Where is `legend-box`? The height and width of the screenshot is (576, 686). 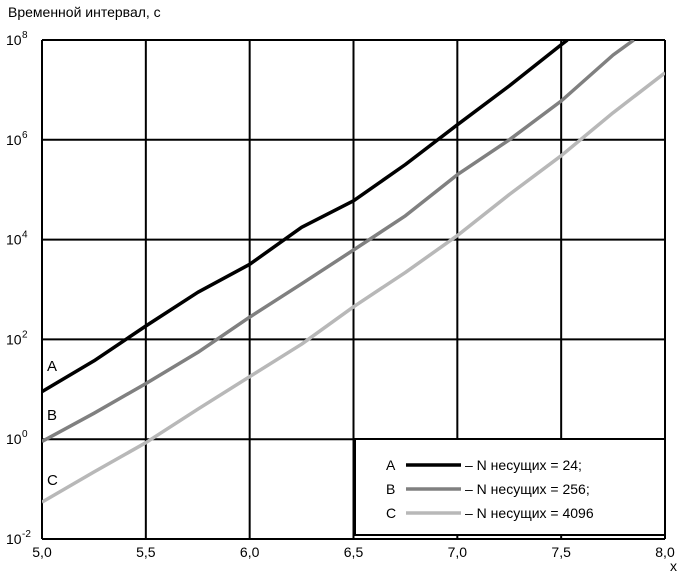
legend-box is located at coordinates (510, 487).